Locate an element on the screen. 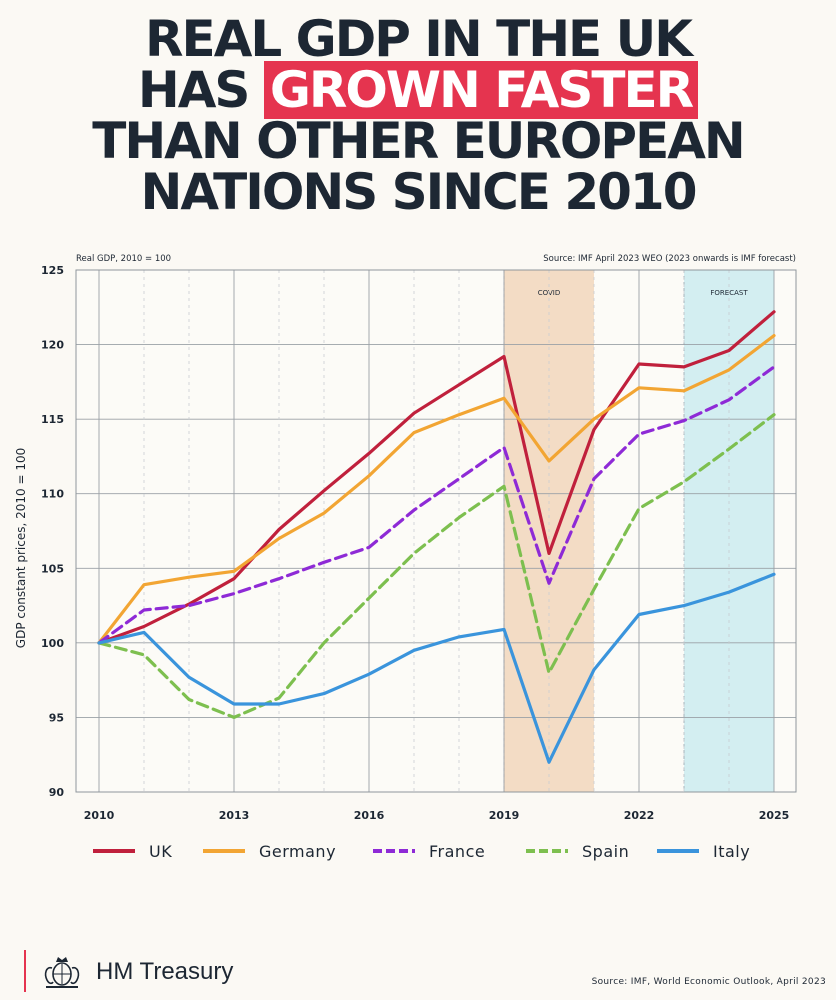 Image resolution: width=836 pixels, height=1000 pixels. legend-label-germany: Germany is located at coordinates (297, 851).